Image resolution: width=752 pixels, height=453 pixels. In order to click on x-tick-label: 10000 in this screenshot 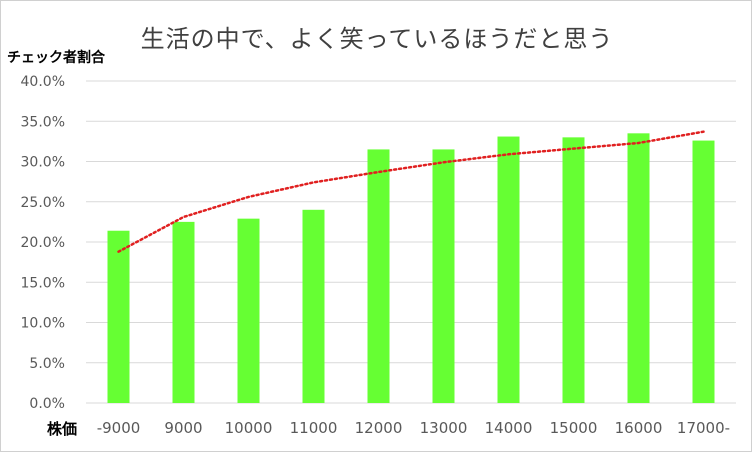, I will do `click(249, 428)`.